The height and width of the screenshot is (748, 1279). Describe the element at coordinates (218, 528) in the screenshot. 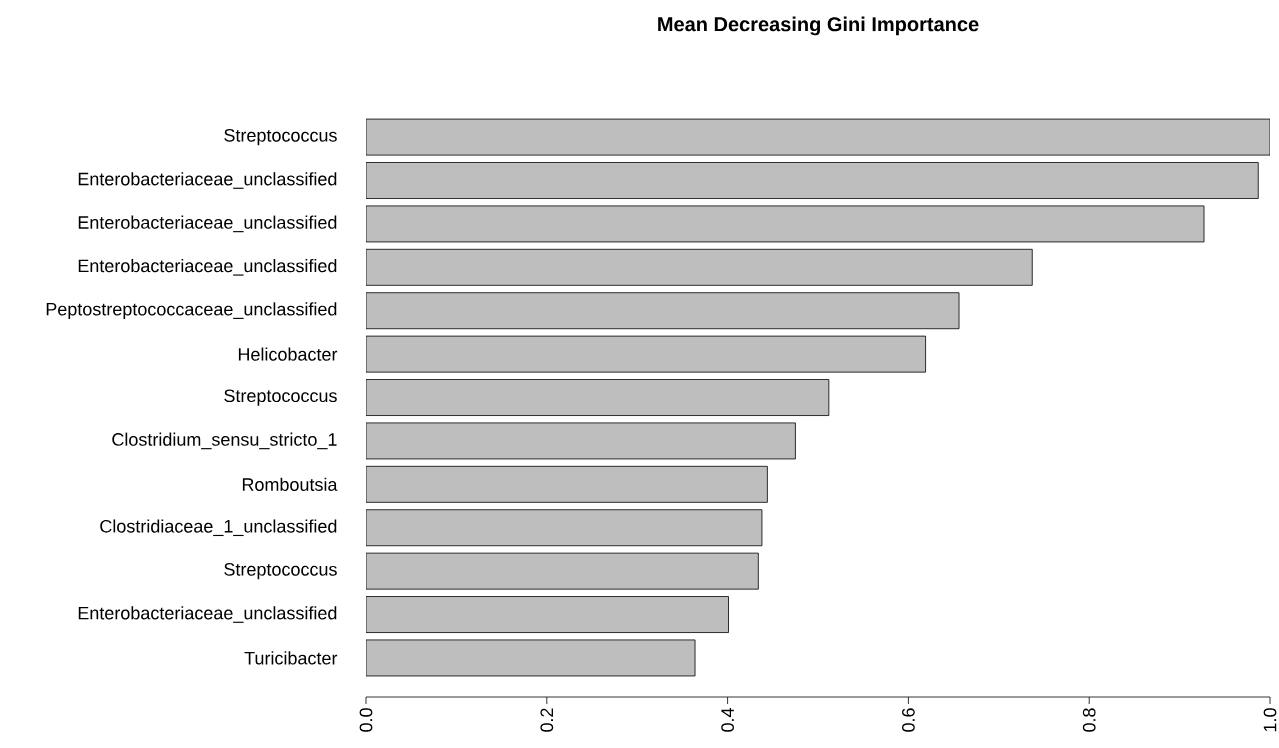

I see `y-tick-label: Clostridiaceae_1_unclassified` at that location.